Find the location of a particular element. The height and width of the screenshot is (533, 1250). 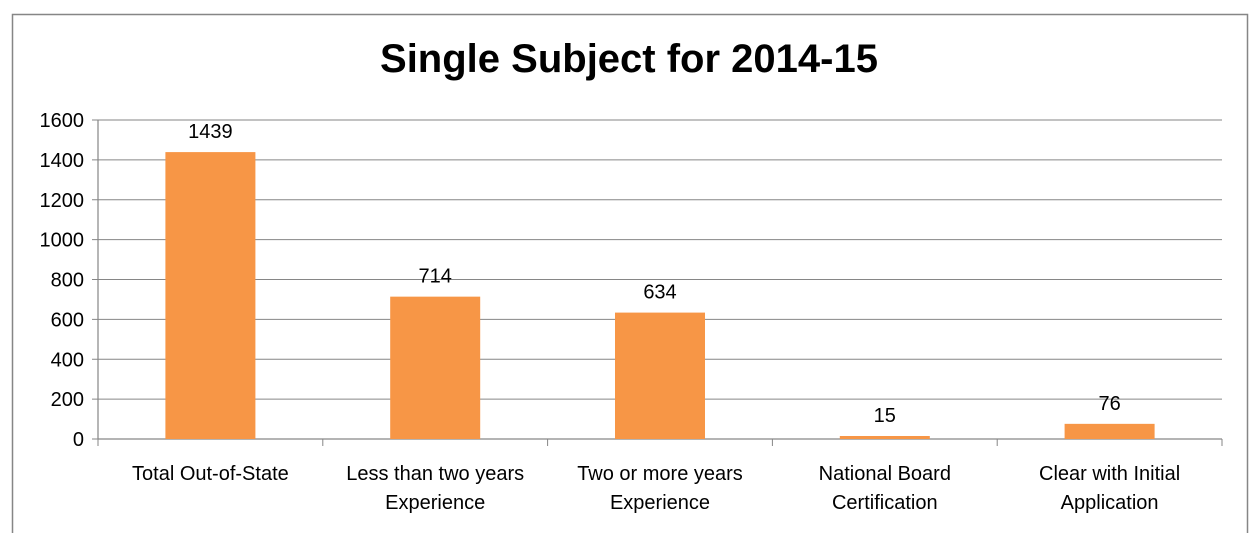

data-label: 76 is located at coordinates (1109, 404).